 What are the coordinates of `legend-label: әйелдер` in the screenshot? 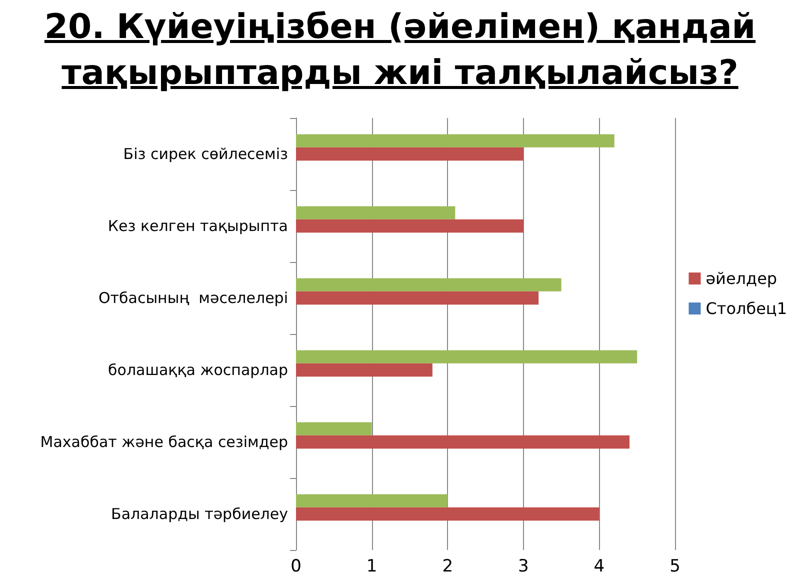 It's located at (742, 278).